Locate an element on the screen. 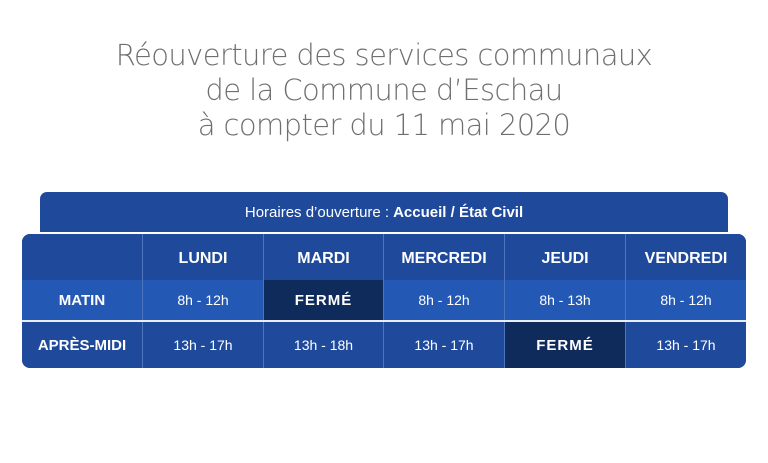 The image size is (768, 463). schedule-header-prefix: Horaires d’ouverture : is located at coordinates (317, 212).